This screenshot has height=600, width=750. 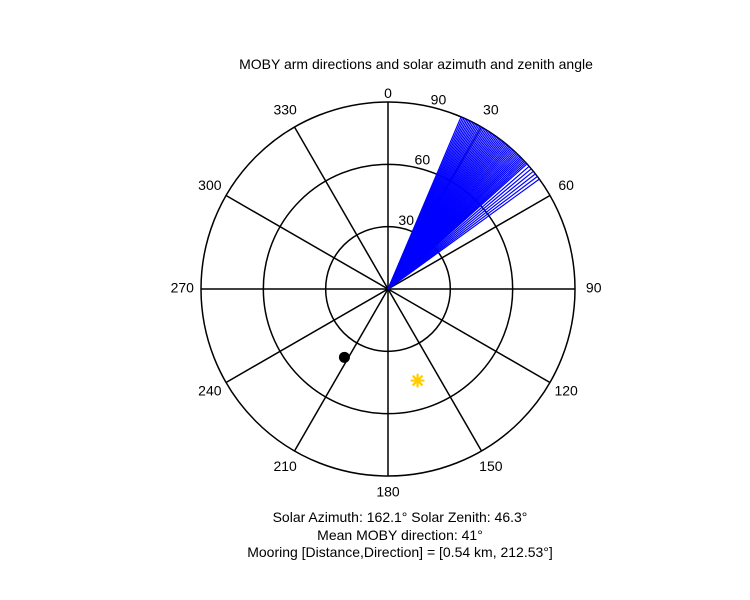 What do you see at coordinates (285, 110) in the screenshot?
I see `angle-label-330: 330` at bounding box center [285, 110].